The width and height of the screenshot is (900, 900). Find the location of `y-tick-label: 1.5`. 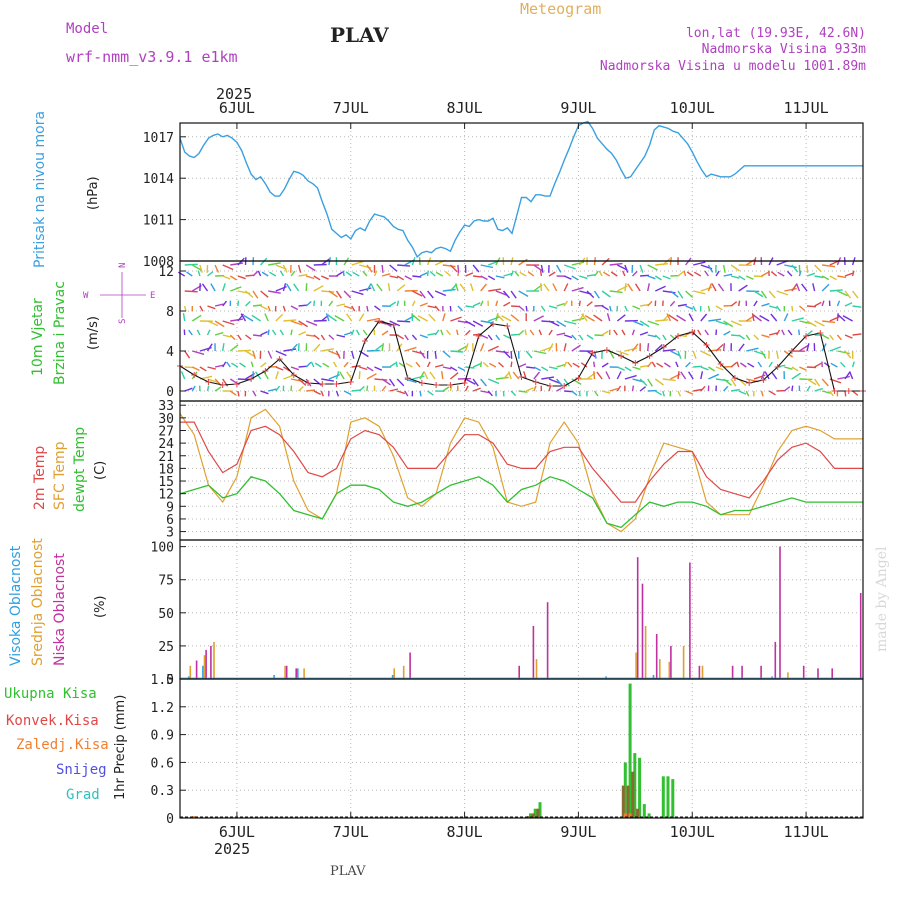

y-tick-label: 1.5 is located at coordinates (162, 680).